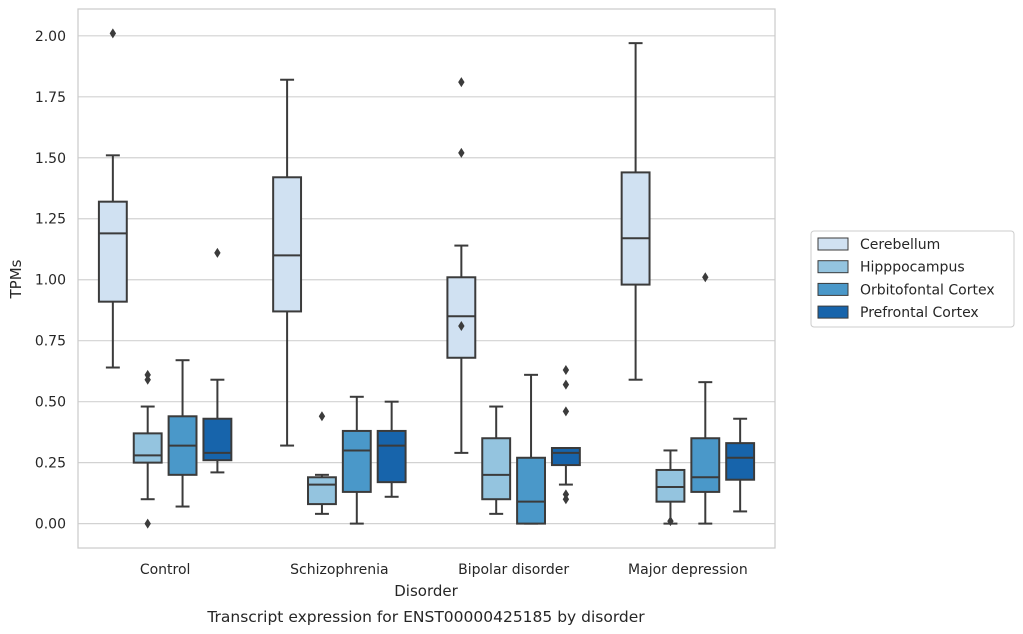 The image size is (1023, 634). What do you see at coordinates (900, 245) in the screenshot?
I see `legend-label: Cerebellum` at bounding box center [900, 245].